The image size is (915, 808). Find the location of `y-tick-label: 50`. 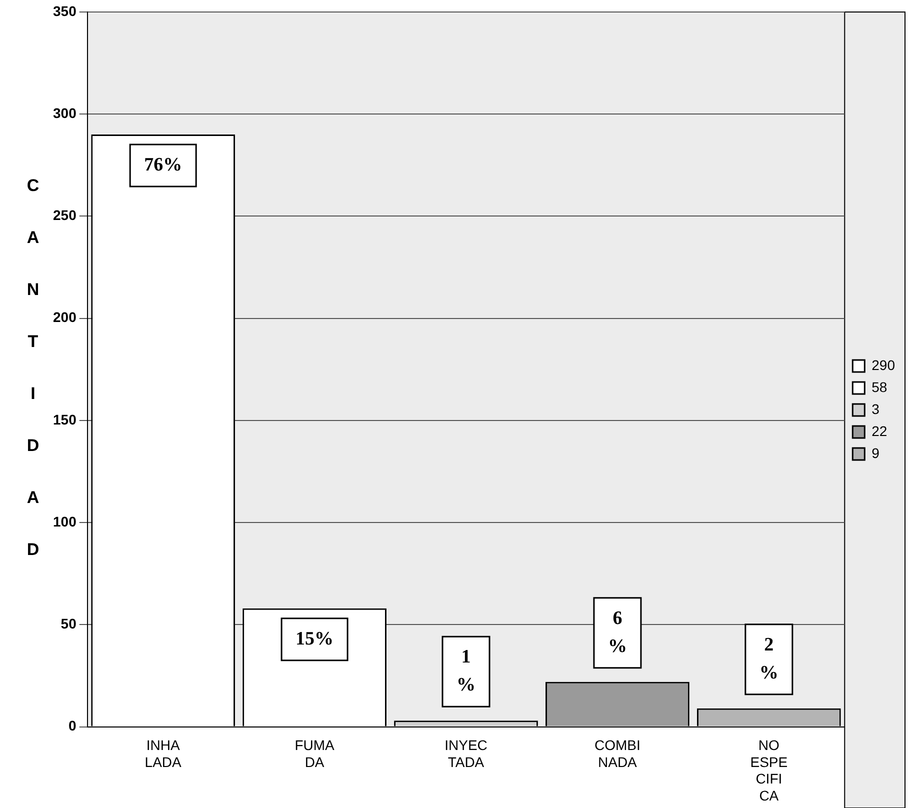

y-tick-label: 50 is located at coordinates (68, 624).